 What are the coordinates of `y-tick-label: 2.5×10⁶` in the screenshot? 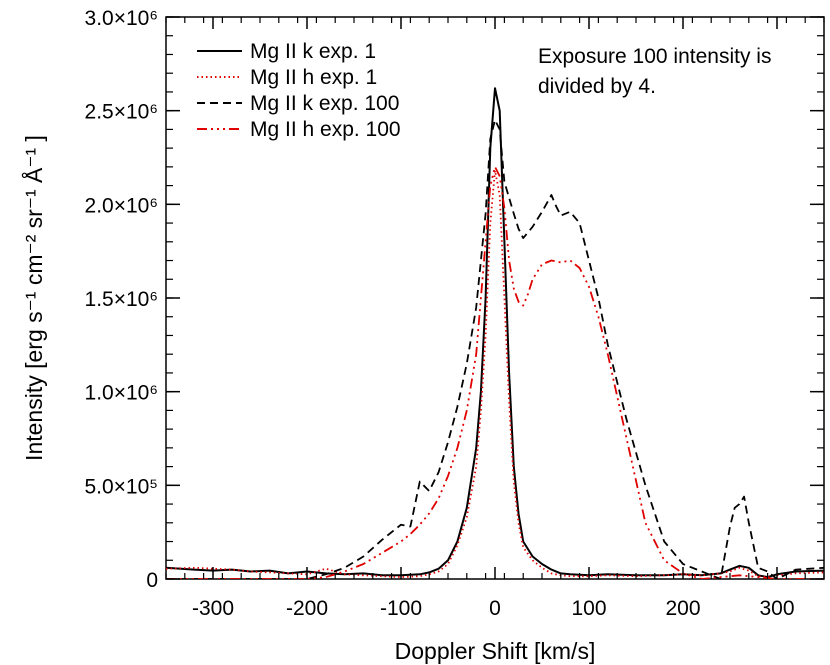 It's located at (121, 112).